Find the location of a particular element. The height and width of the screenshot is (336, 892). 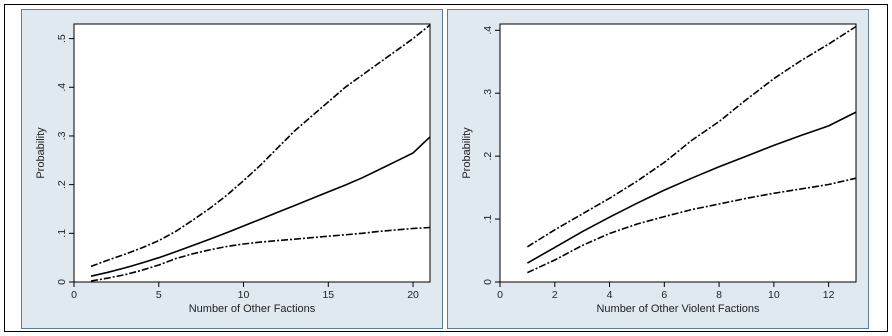

right-y-tick-label: .4 is located at coordinates (488, 30).